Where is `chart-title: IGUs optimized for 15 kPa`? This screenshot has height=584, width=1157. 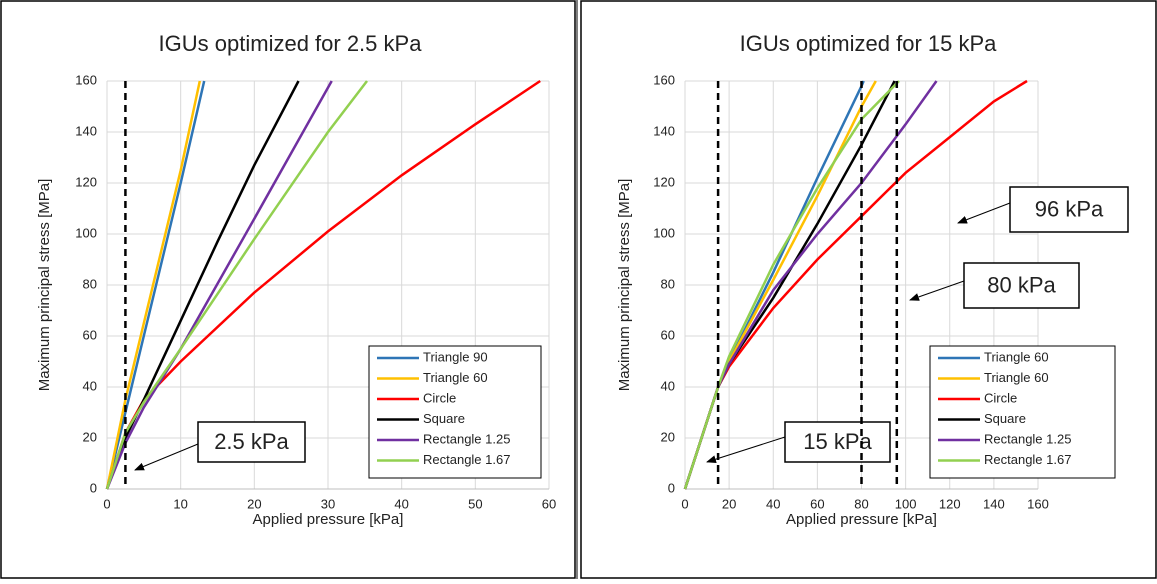
chart-title: IGUs optimized for 15 kPa is located at coordinates (869, 43).